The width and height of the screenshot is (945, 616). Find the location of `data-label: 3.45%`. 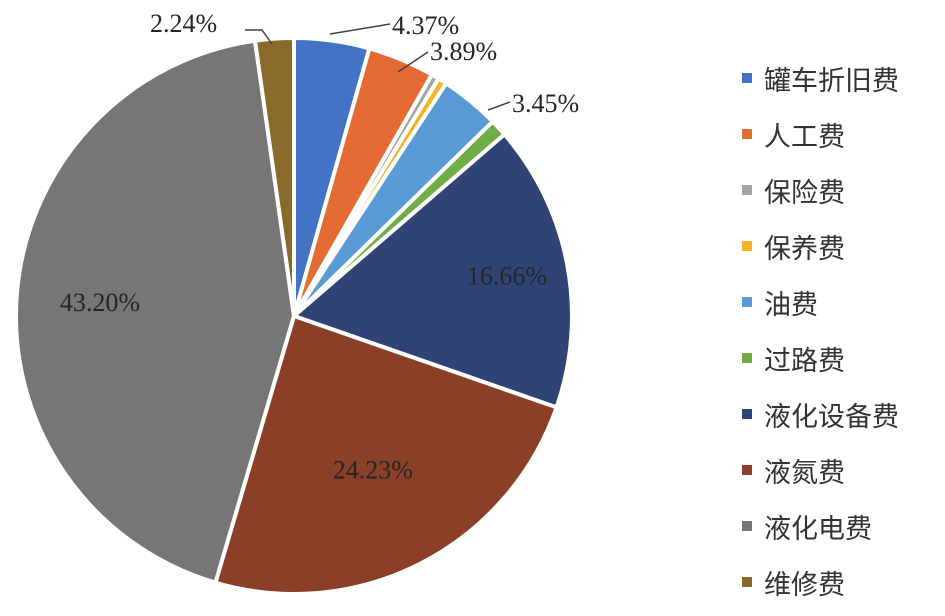

data-label: 3.45% is located at coordinates (545, 103).